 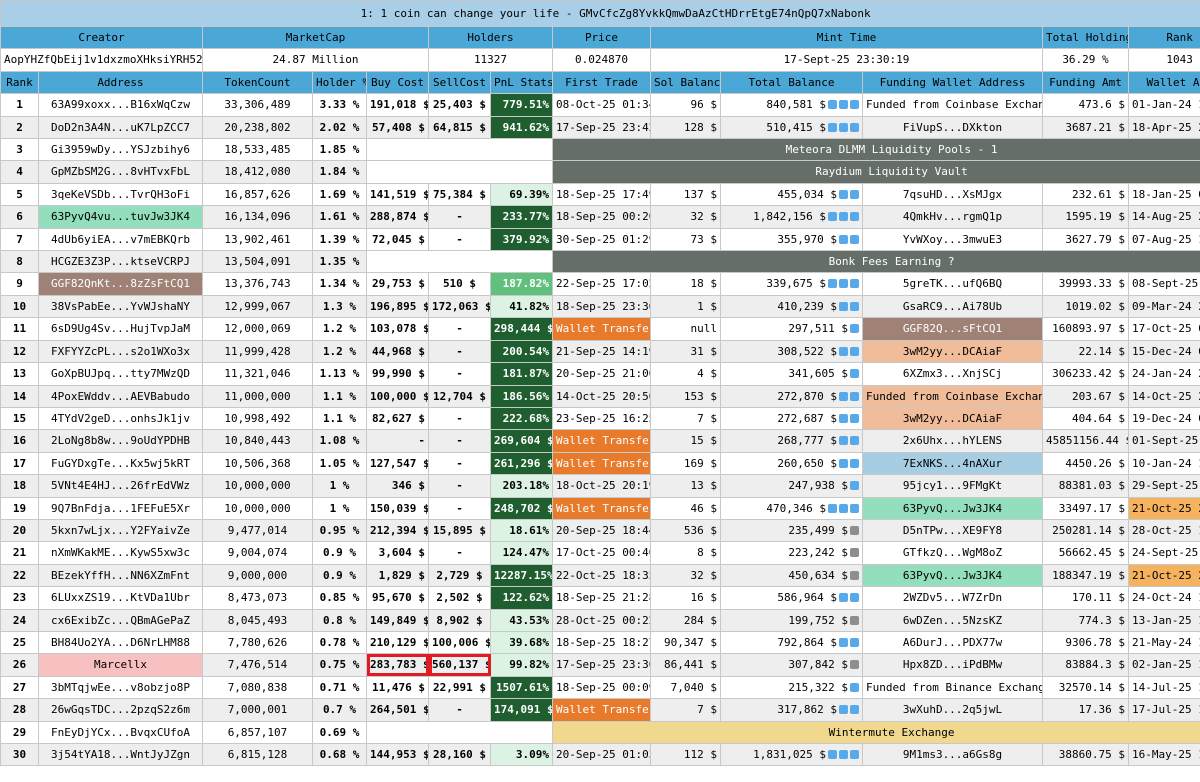 What do you see at coordinates (120, 306) in the screenshot?
I see `address-cell: 38VsPabEe...YvWJshaNY` at bounding box center [120, 306].